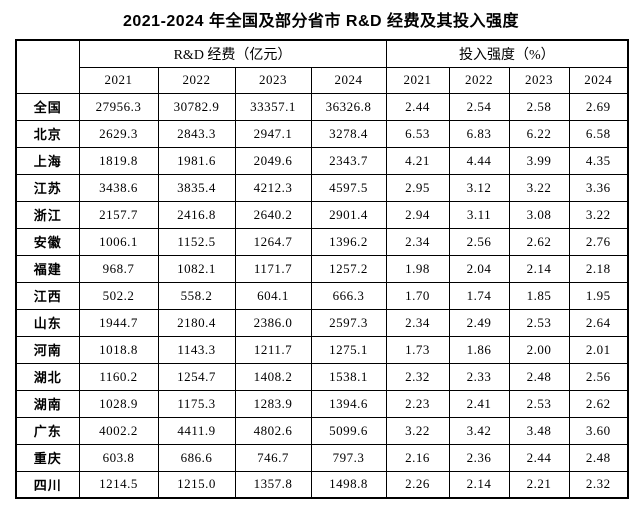 The image size is (642, 510). What do you see at coordinates (118, 106) in the screenshot?
I see `rd-value-cell: 27956.3` at bounding box center [118, 106].